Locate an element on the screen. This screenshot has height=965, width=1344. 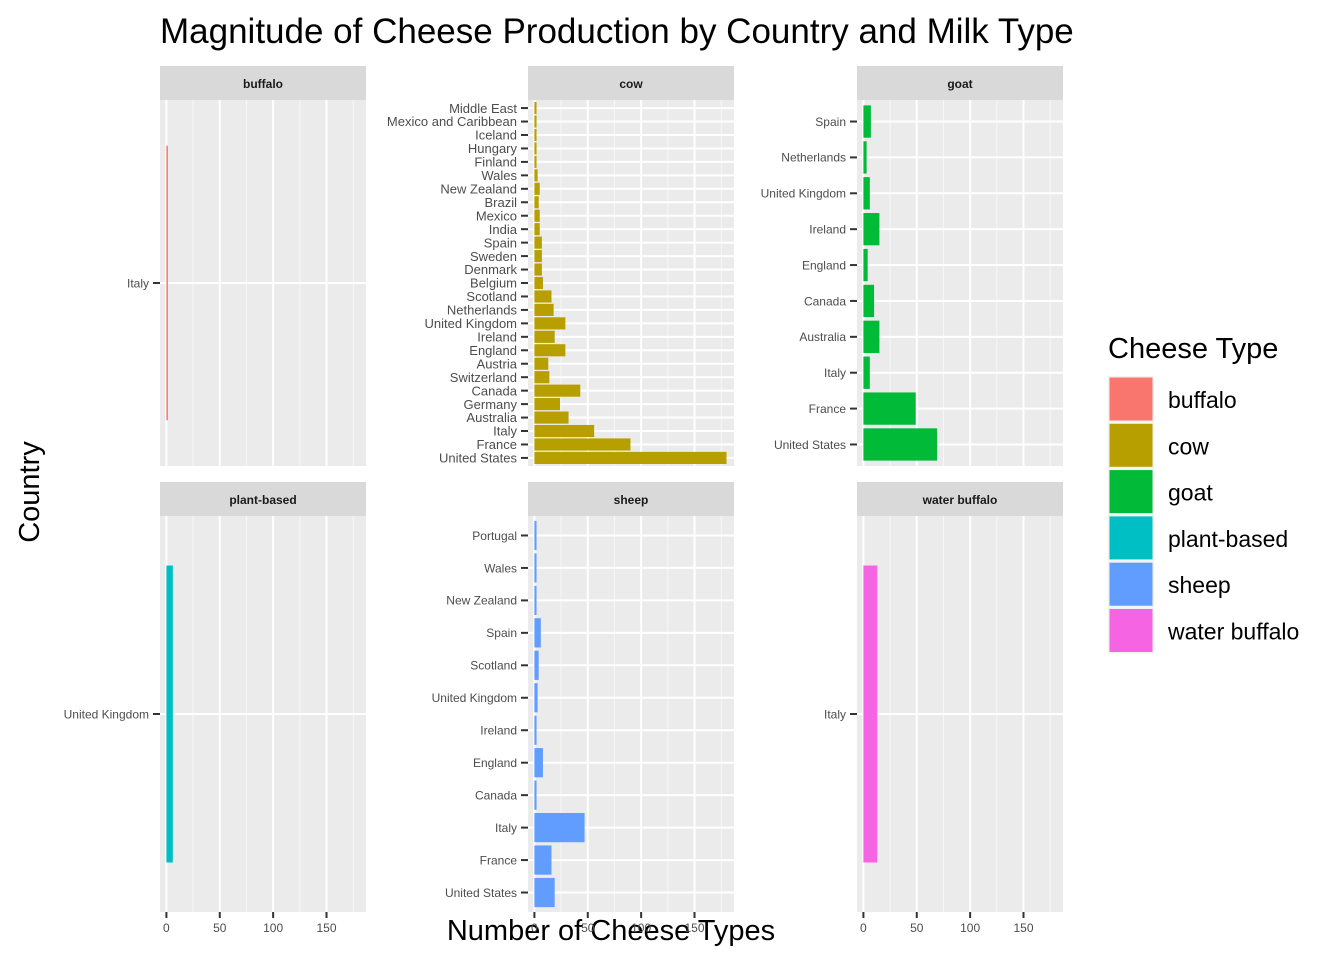
legend-item-goat: goat is located at coordinates (1160, 491).